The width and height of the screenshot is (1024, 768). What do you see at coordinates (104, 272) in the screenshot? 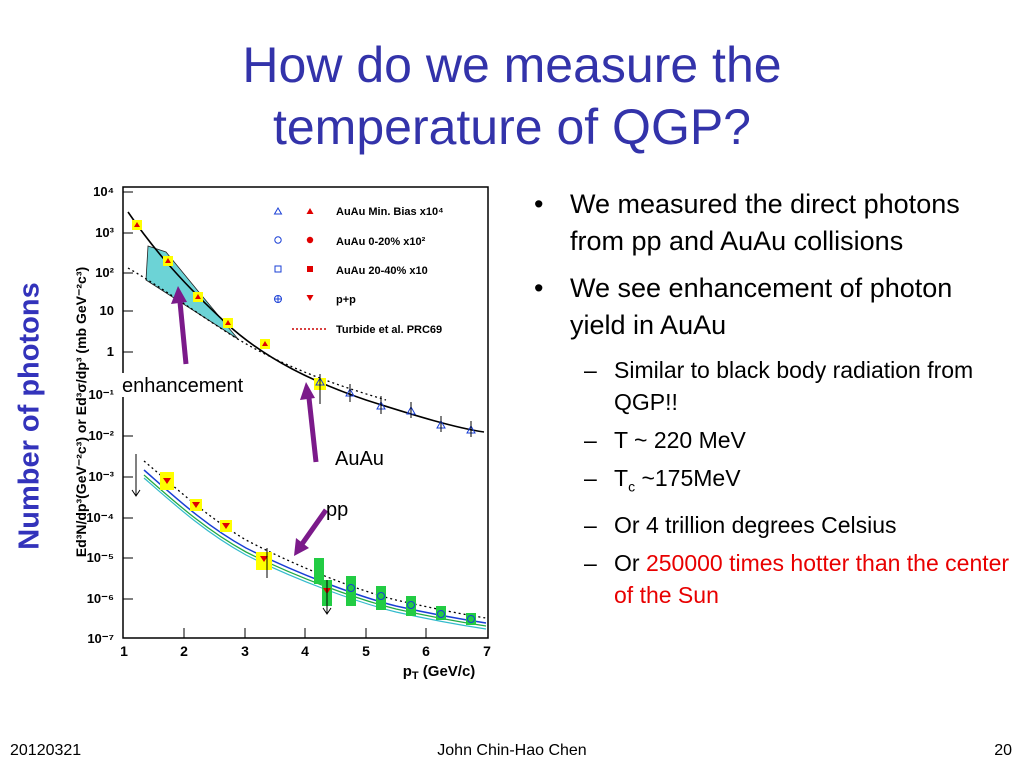
I see `y-tick-label: 10²` at bounding box center [104, 272].